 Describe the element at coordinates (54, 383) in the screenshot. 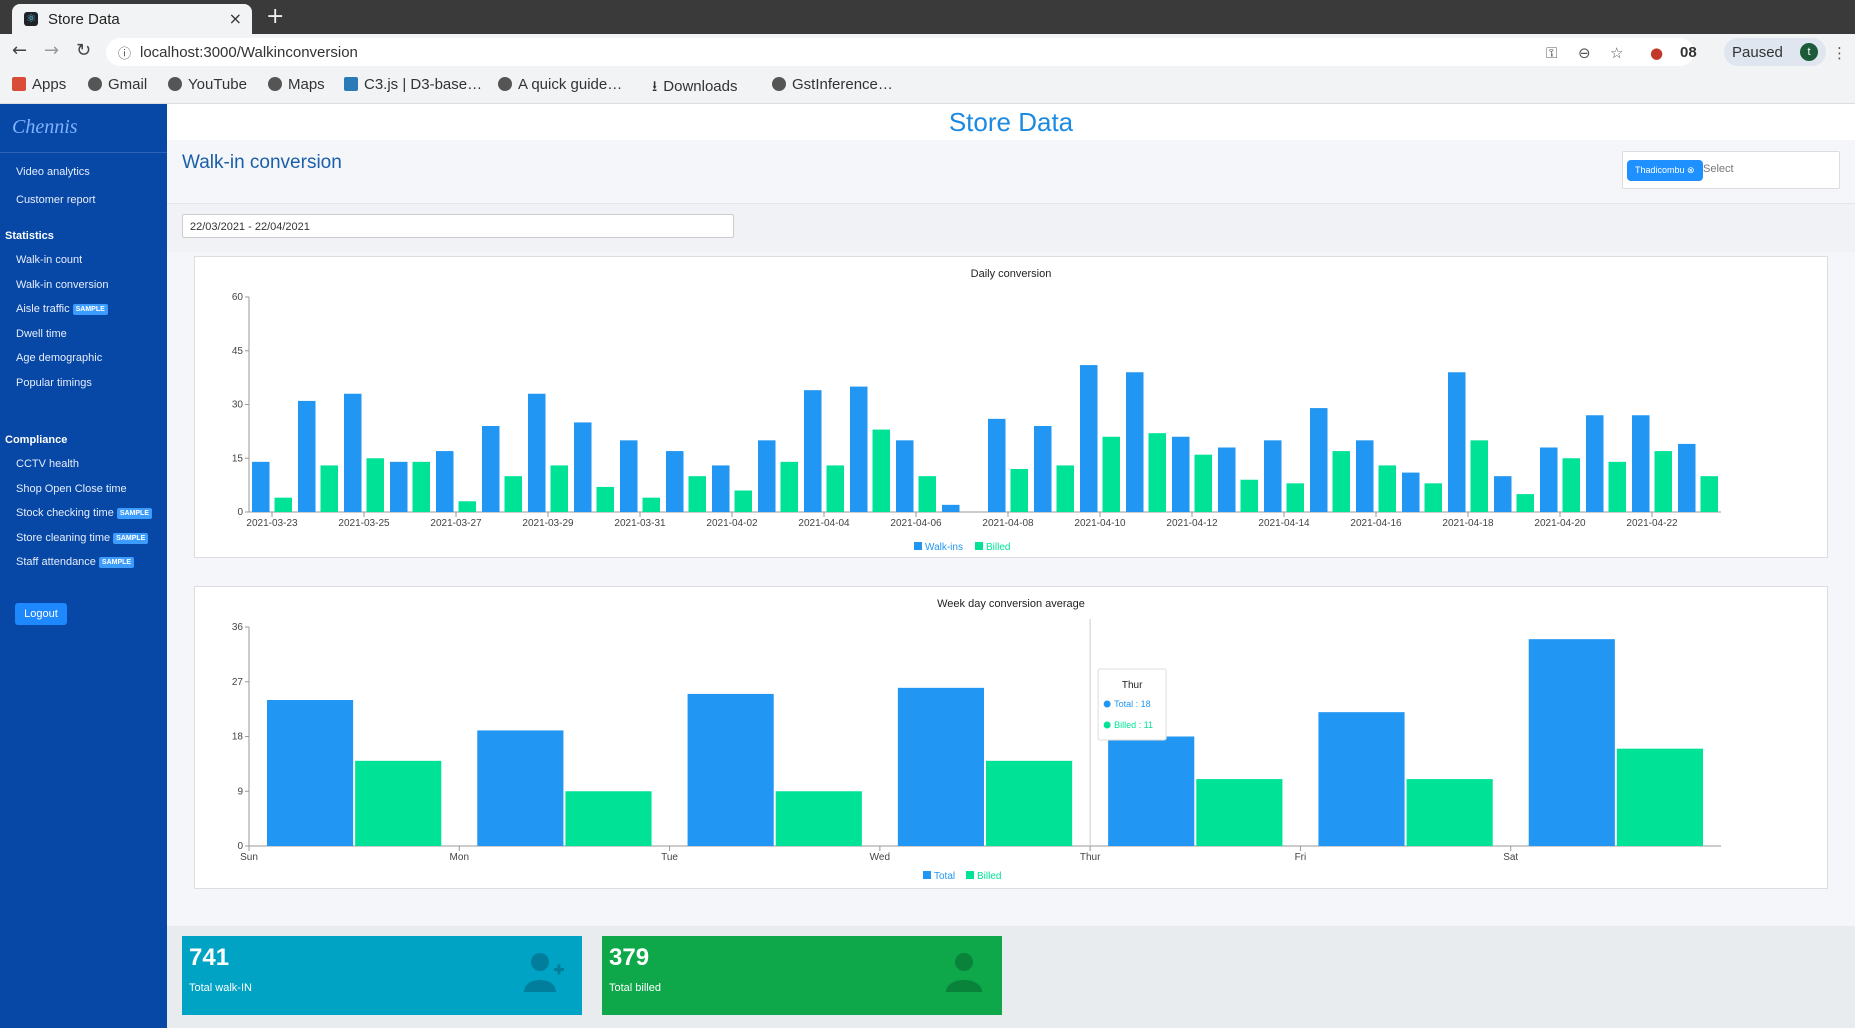

I see `sidebar-item-popular-timings: Popular timings` at that location.